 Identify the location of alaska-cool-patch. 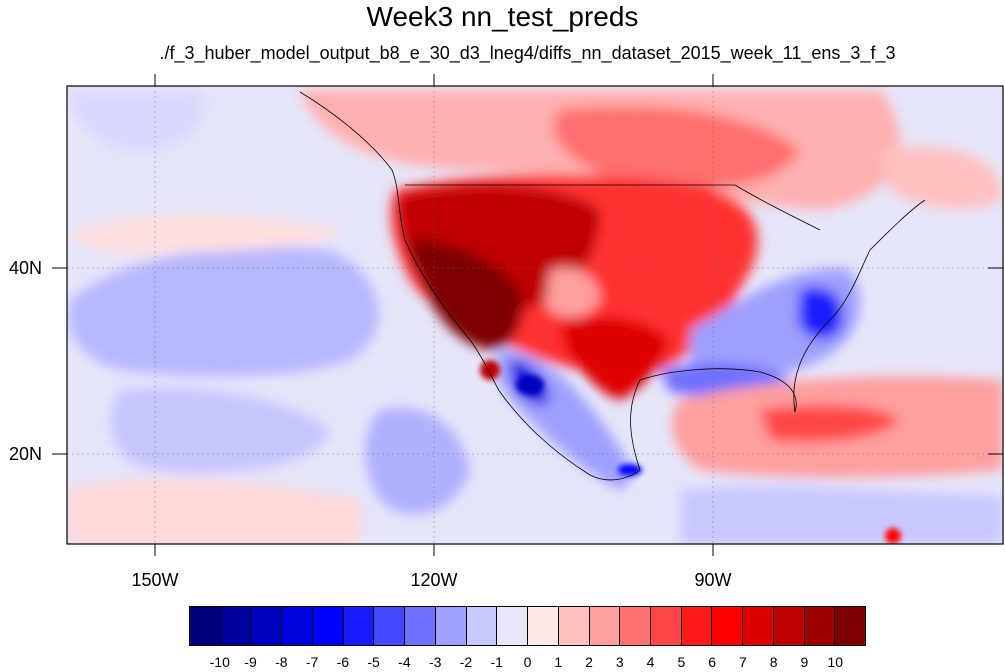
(138, 121).